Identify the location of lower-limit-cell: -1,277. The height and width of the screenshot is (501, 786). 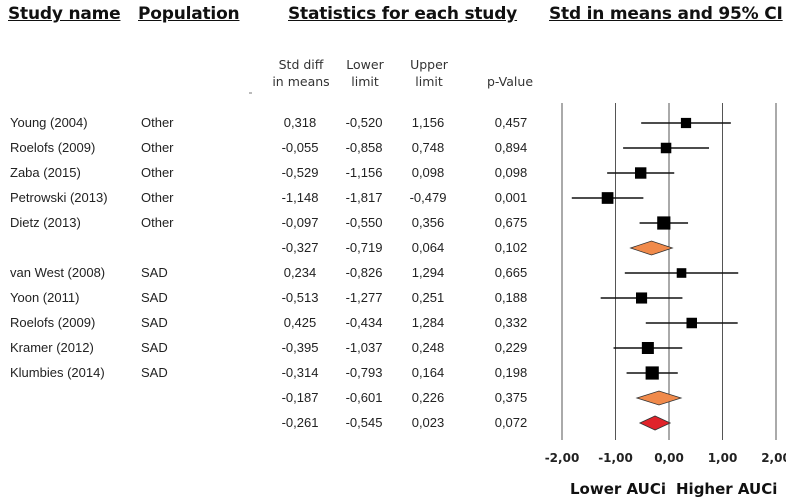
(364, 297).